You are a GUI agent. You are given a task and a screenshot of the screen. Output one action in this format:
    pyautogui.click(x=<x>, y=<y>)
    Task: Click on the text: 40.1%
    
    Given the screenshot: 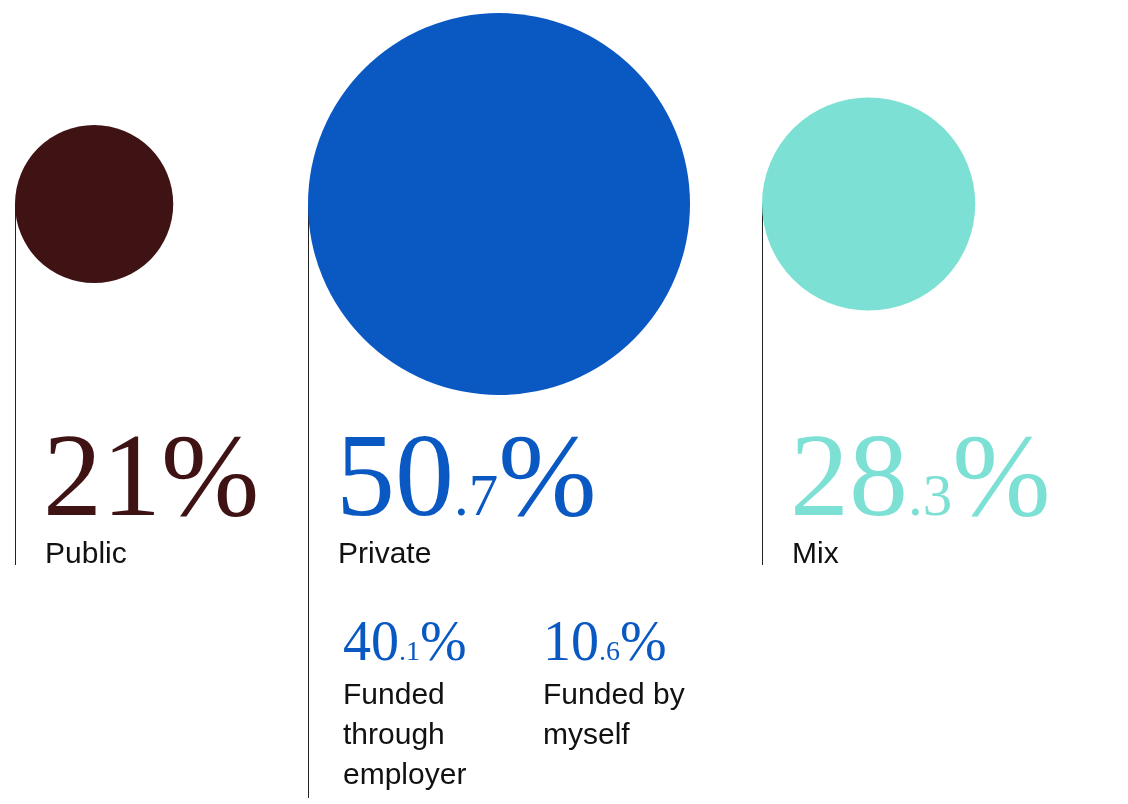 What is the action you would take?
    pyautogui.click(x=405, y=641)
    